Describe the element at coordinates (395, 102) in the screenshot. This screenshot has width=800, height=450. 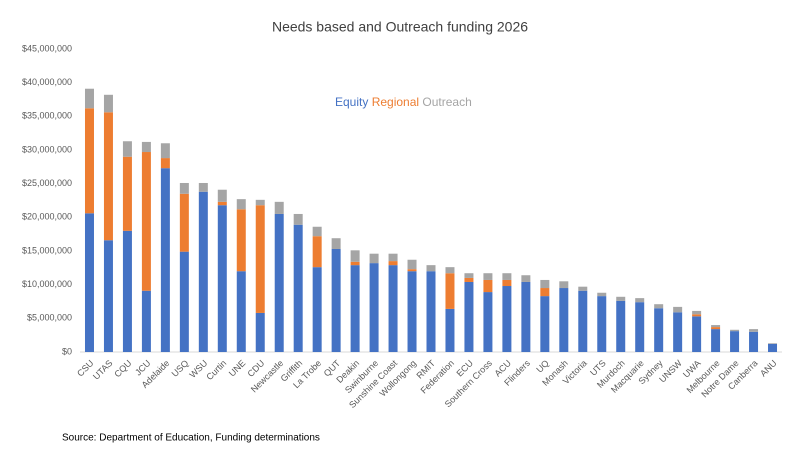
I see `legend-entry: Regional` at that location.